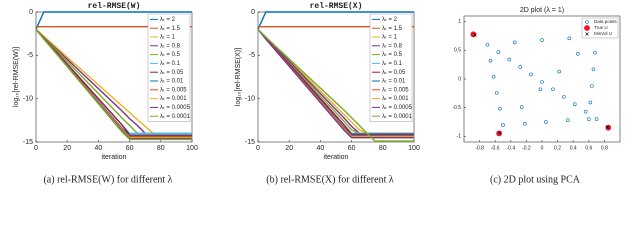 This screenshot has height=240, width=640. What do you see at coordinates (603, 33) in the screenshot?
I see `legend-label: MinVol U` at bounding box center [603, 33].